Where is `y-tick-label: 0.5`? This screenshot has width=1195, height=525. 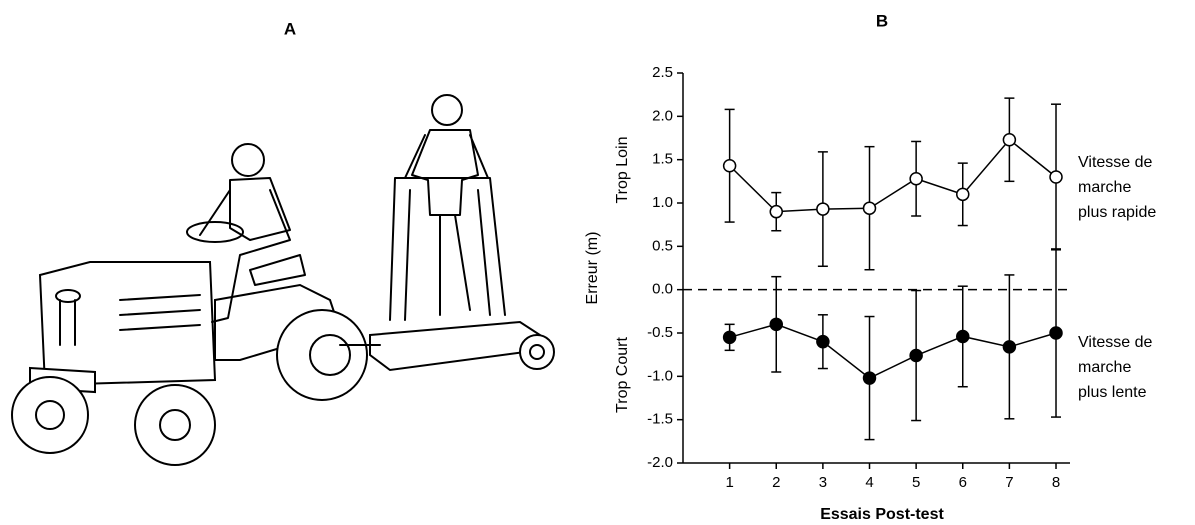 y-tick-label: 0.5 is located at coordinates (662, 245).